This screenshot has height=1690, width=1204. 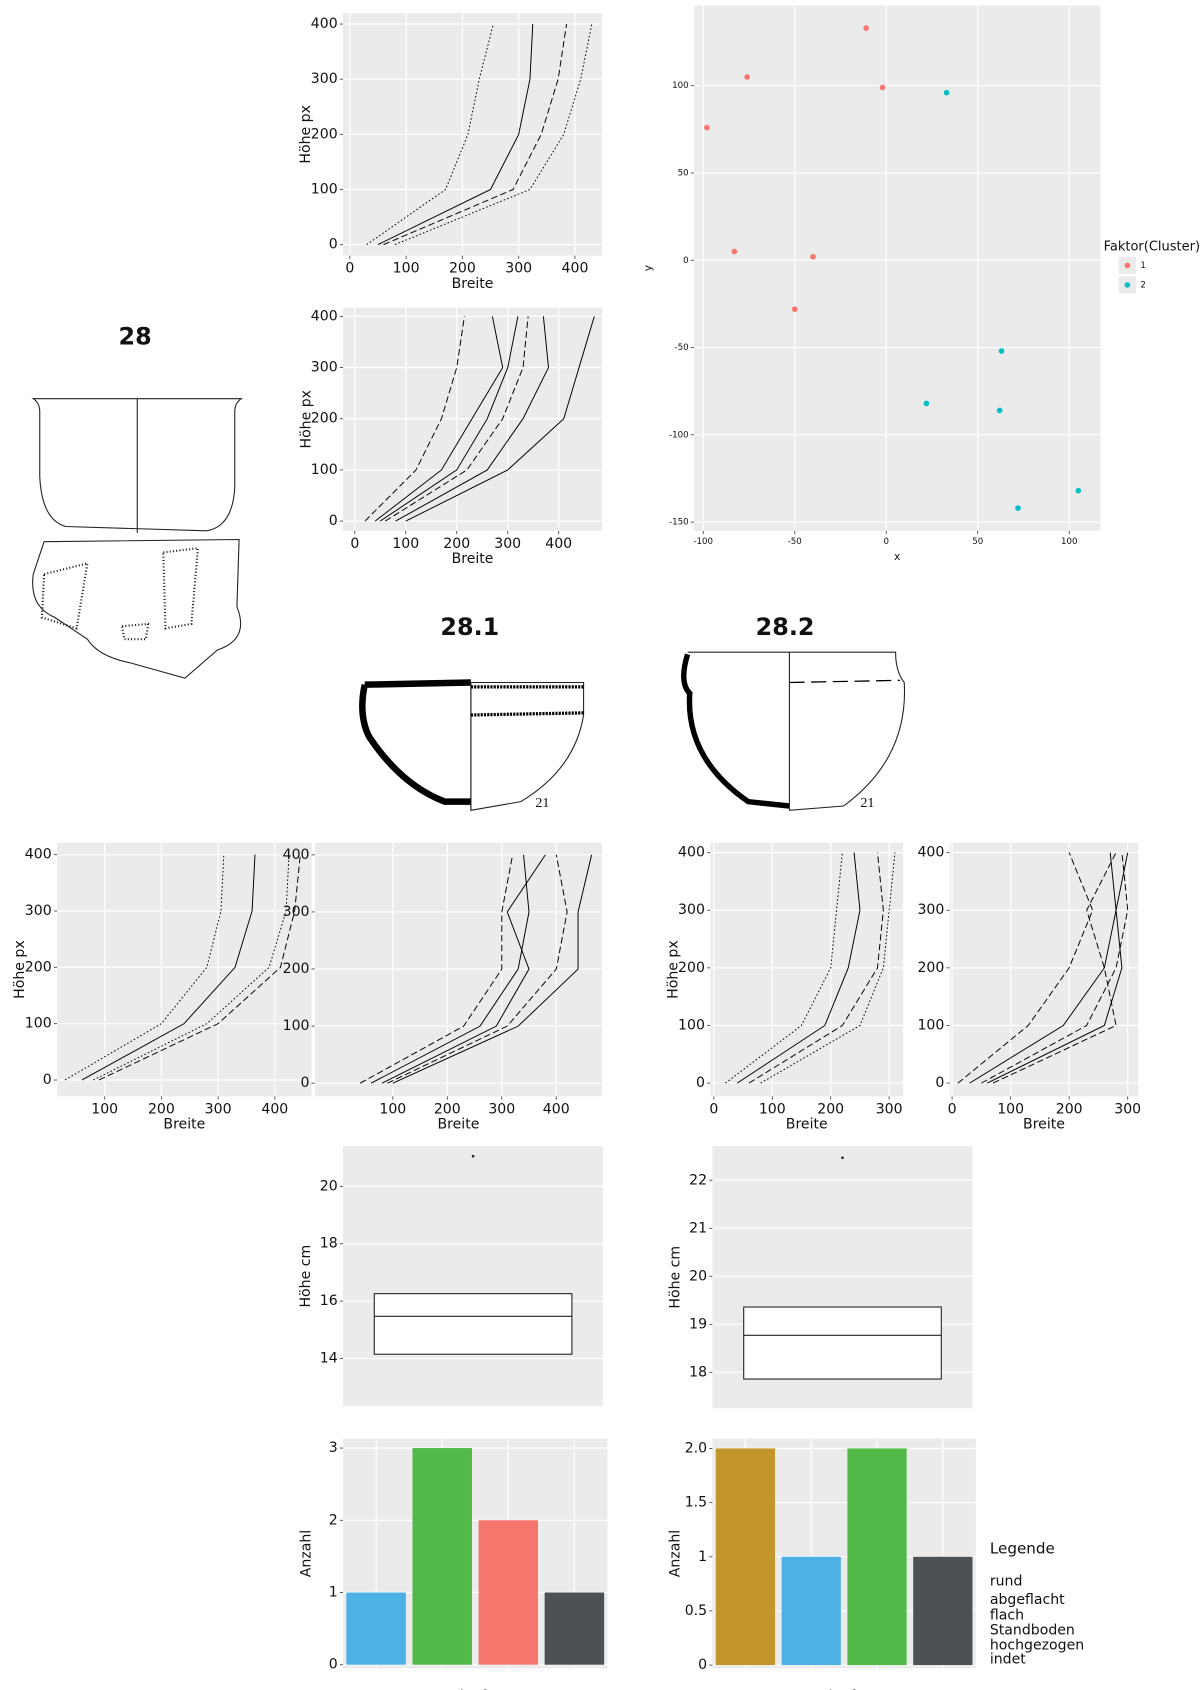 What do you see at coordinates (648, 267) in the screenshot?
I see `y-axis-label: y` at bounding box center [648, 267].